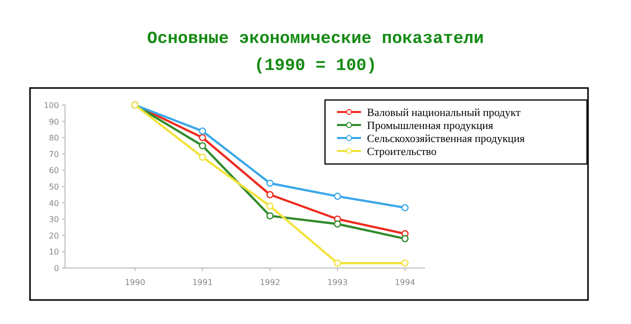  I want to click on x-tick-label: 1990, so click(135, 282).